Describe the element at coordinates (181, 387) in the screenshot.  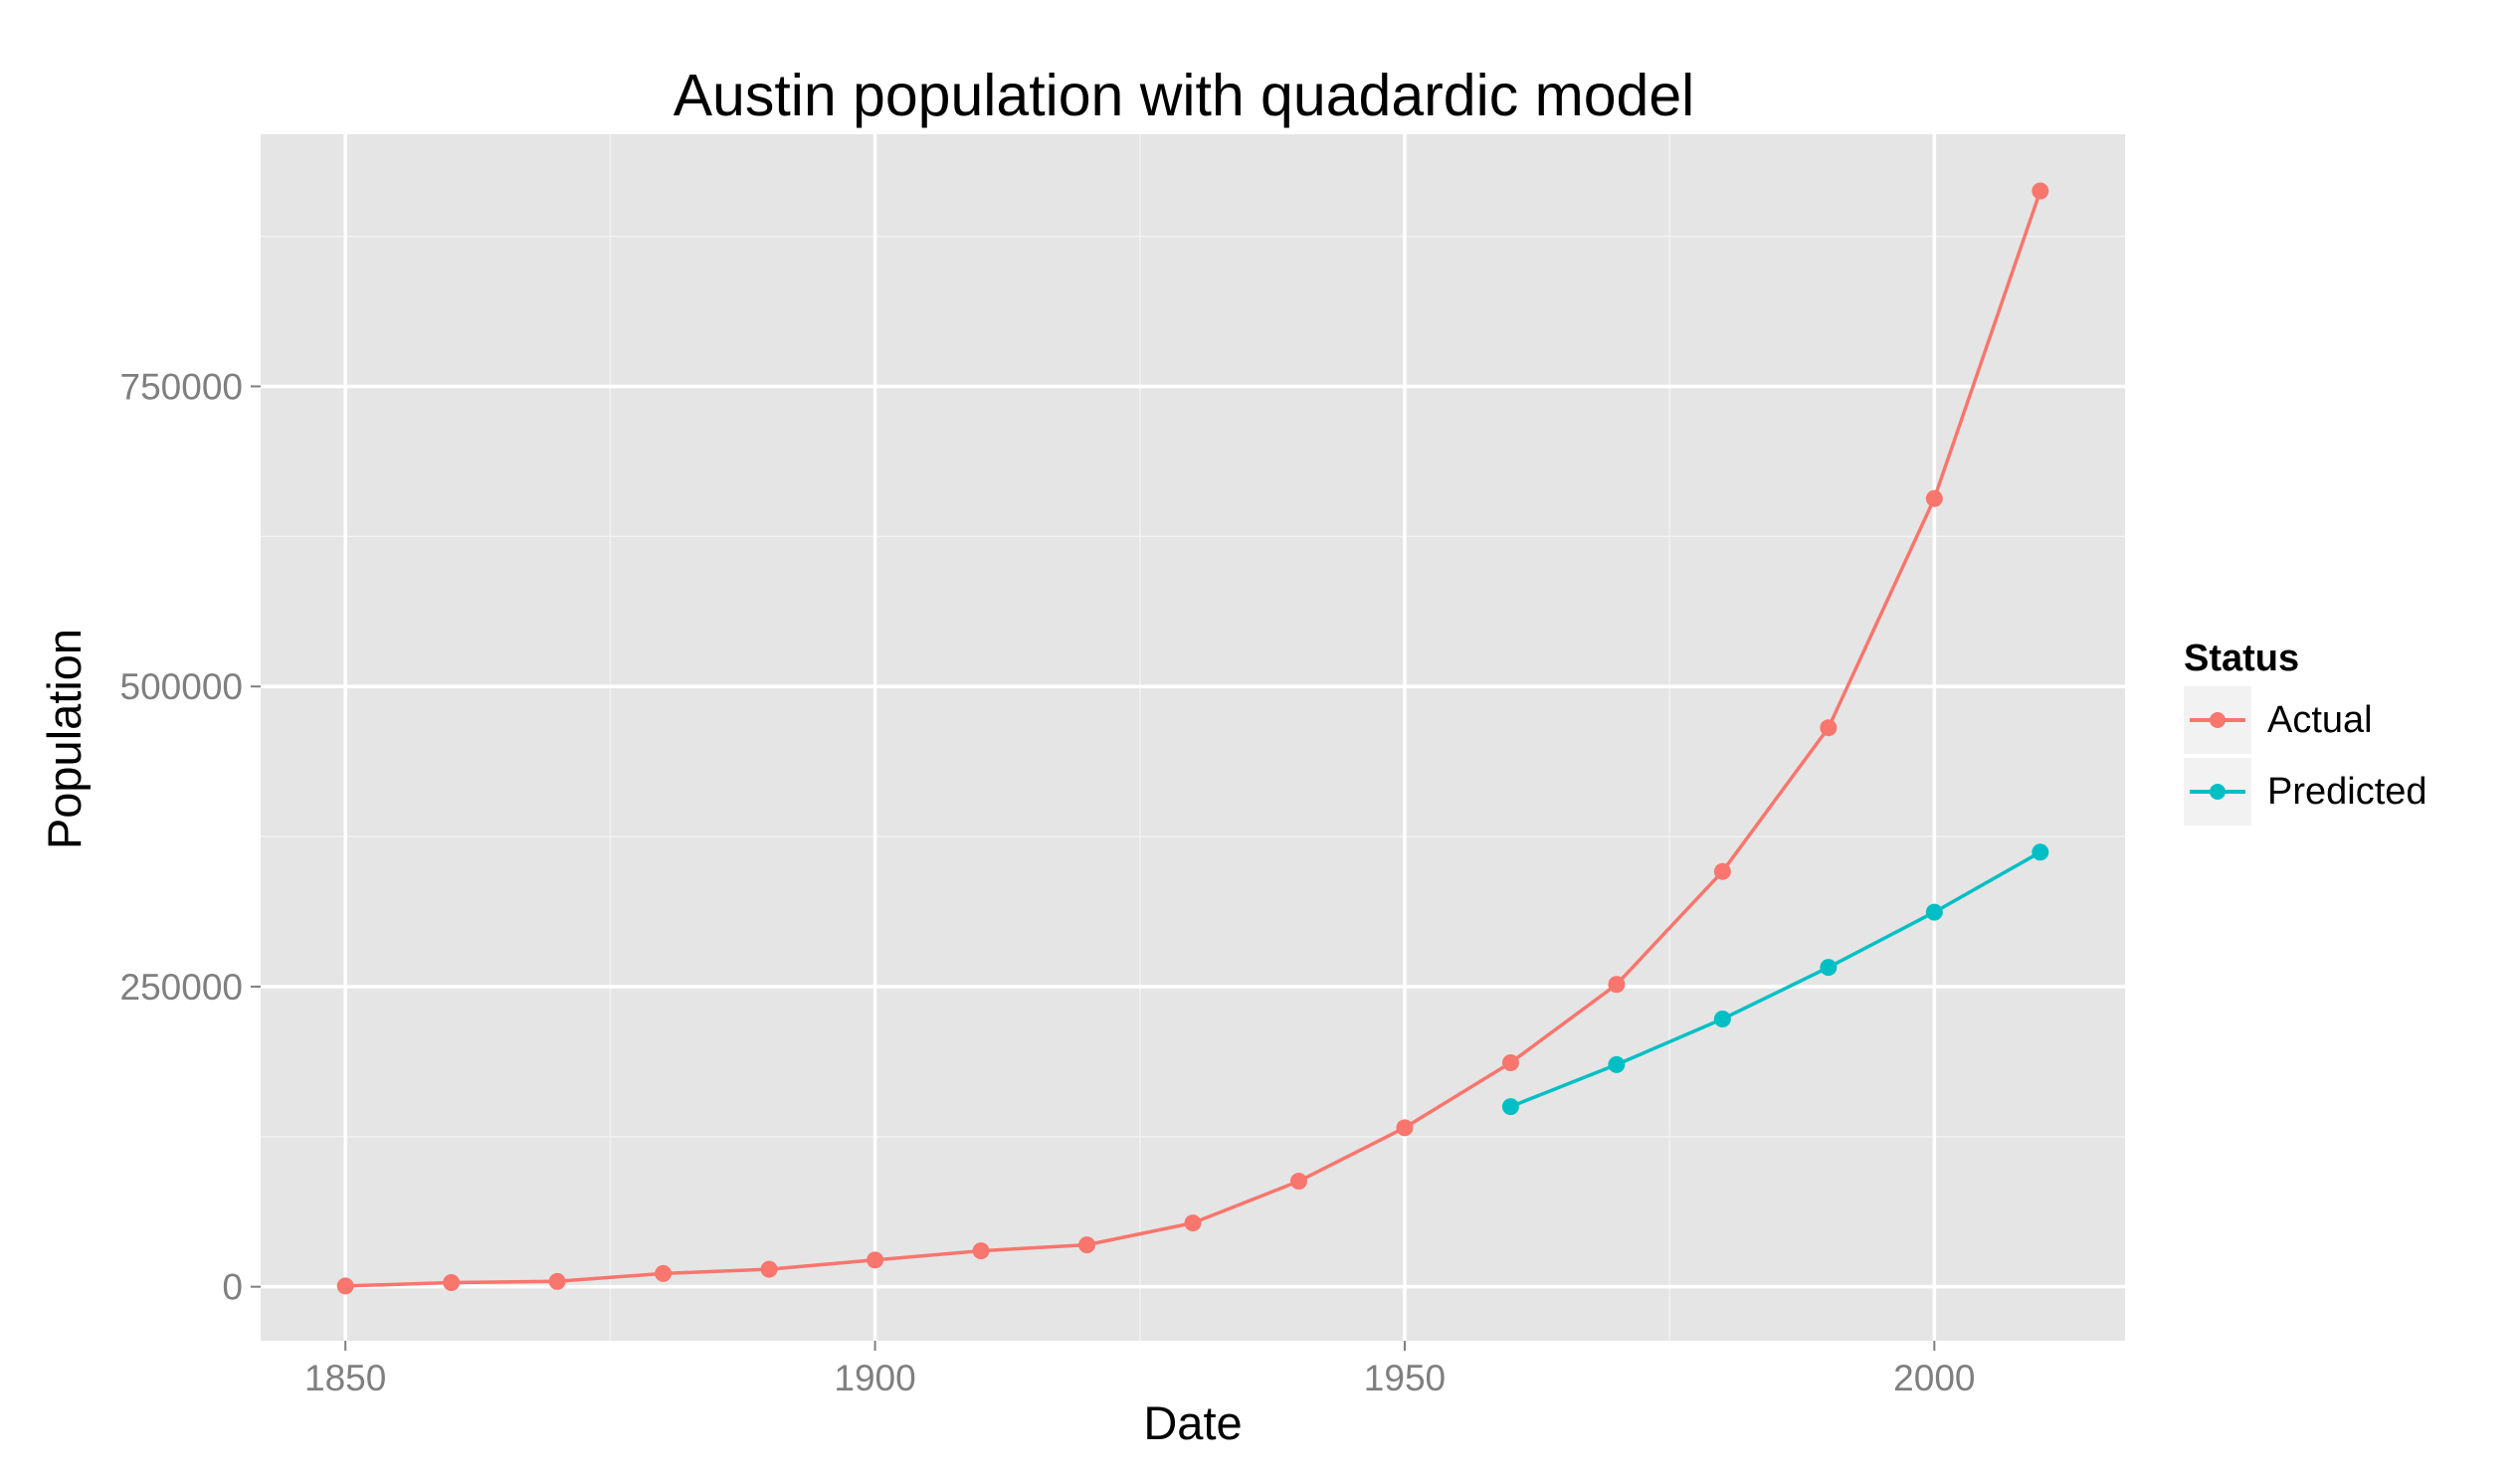
I see `y-tick-label: 750000` at that location.